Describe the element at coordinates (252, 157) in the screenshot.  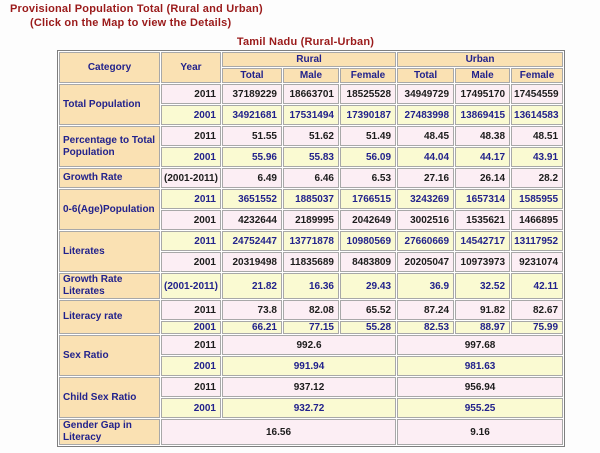
I see `data-cell: 55.96` at that location.